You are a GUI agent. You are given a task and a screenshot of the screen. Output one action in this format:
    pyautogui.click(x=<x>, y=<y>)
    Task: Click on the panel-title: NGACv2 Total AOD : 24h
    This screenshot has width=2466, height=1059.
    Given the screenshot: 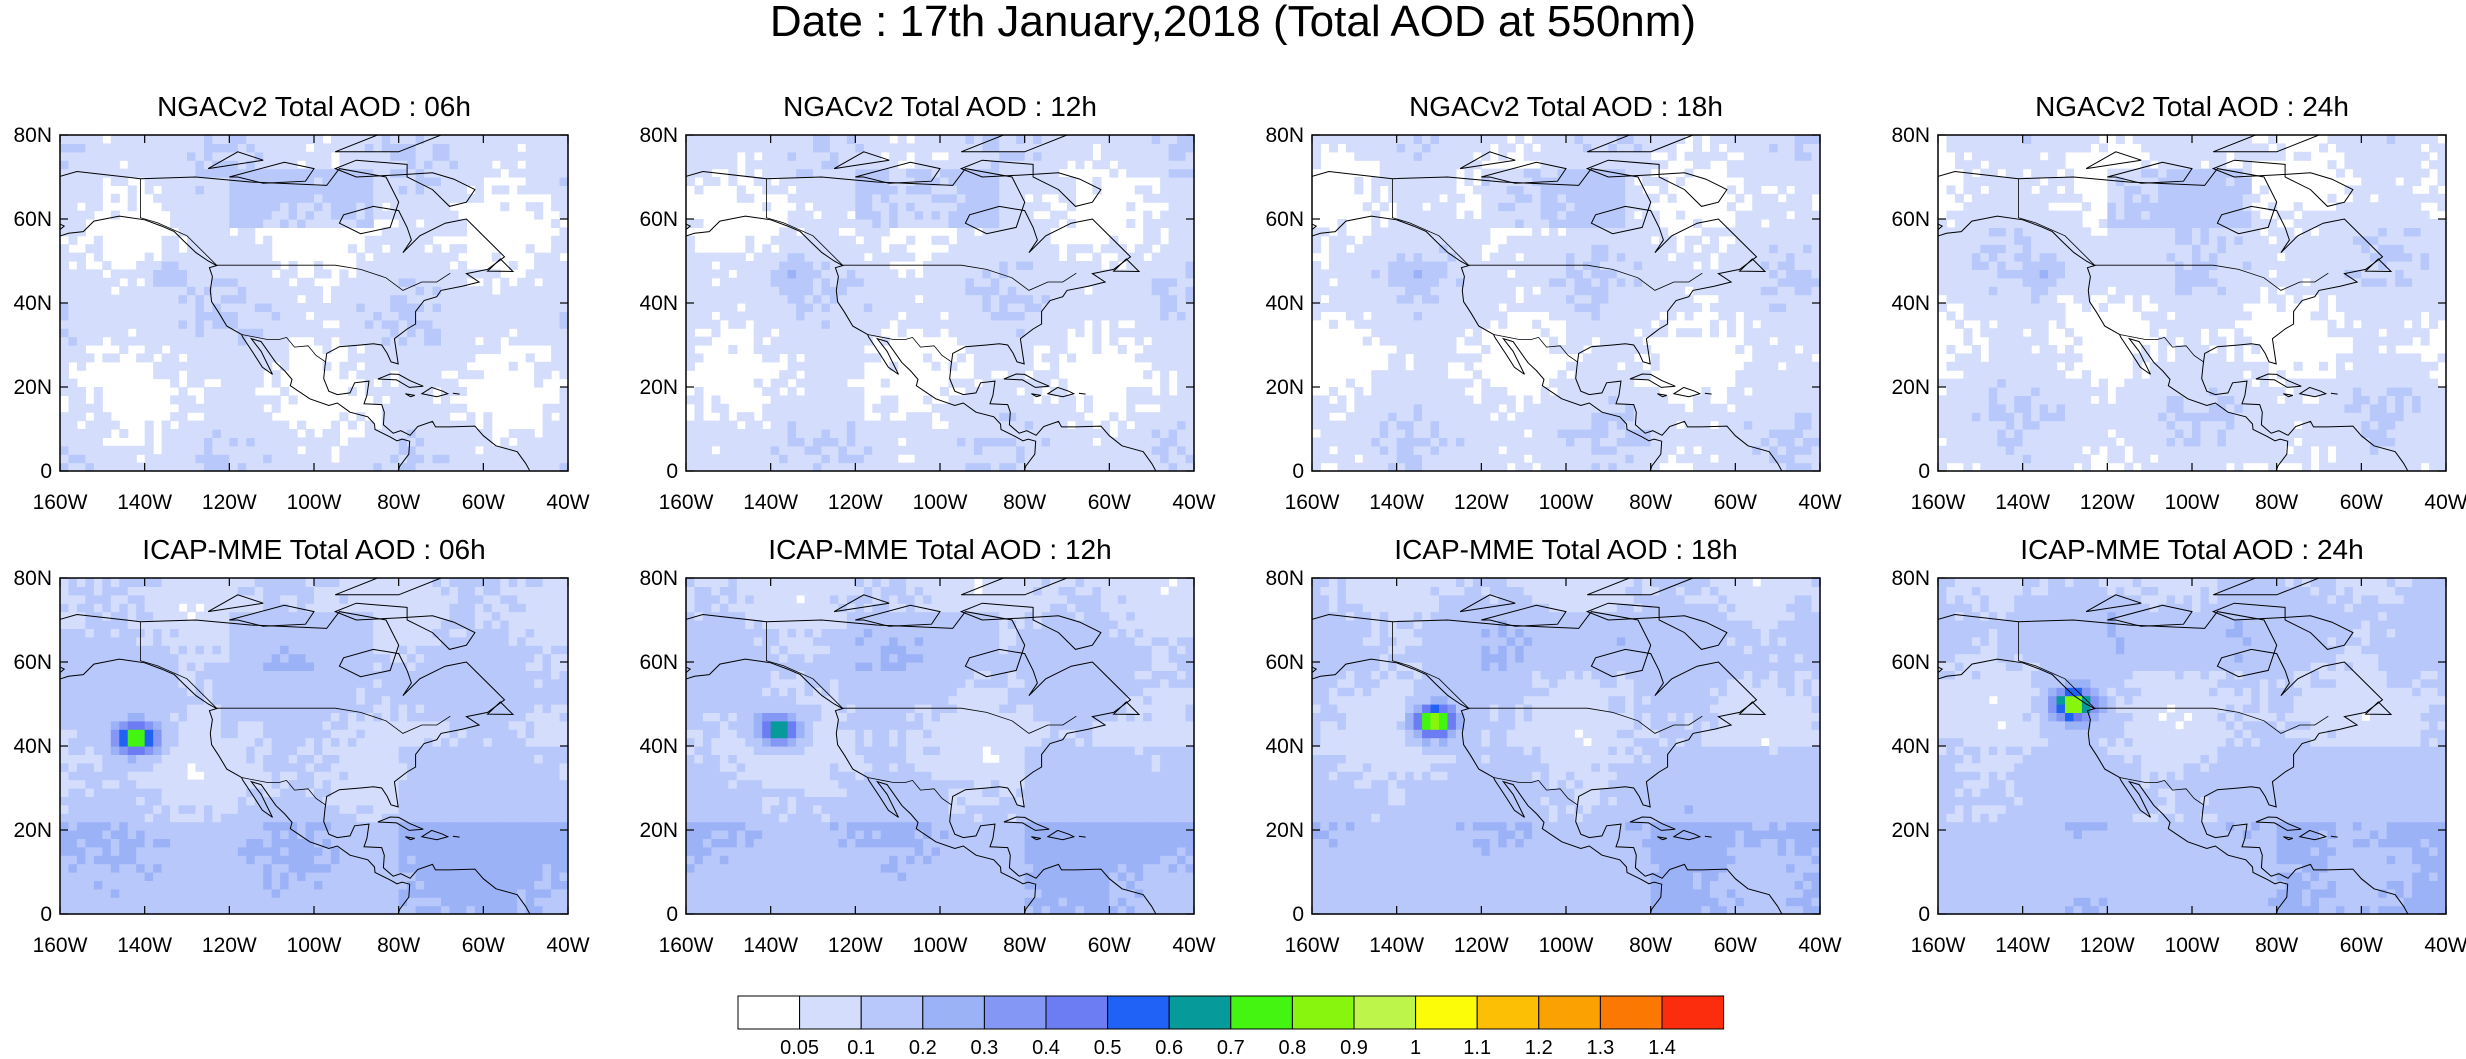 What is the action you would take?
    pyautogui.click(x=2182, y=107)
    